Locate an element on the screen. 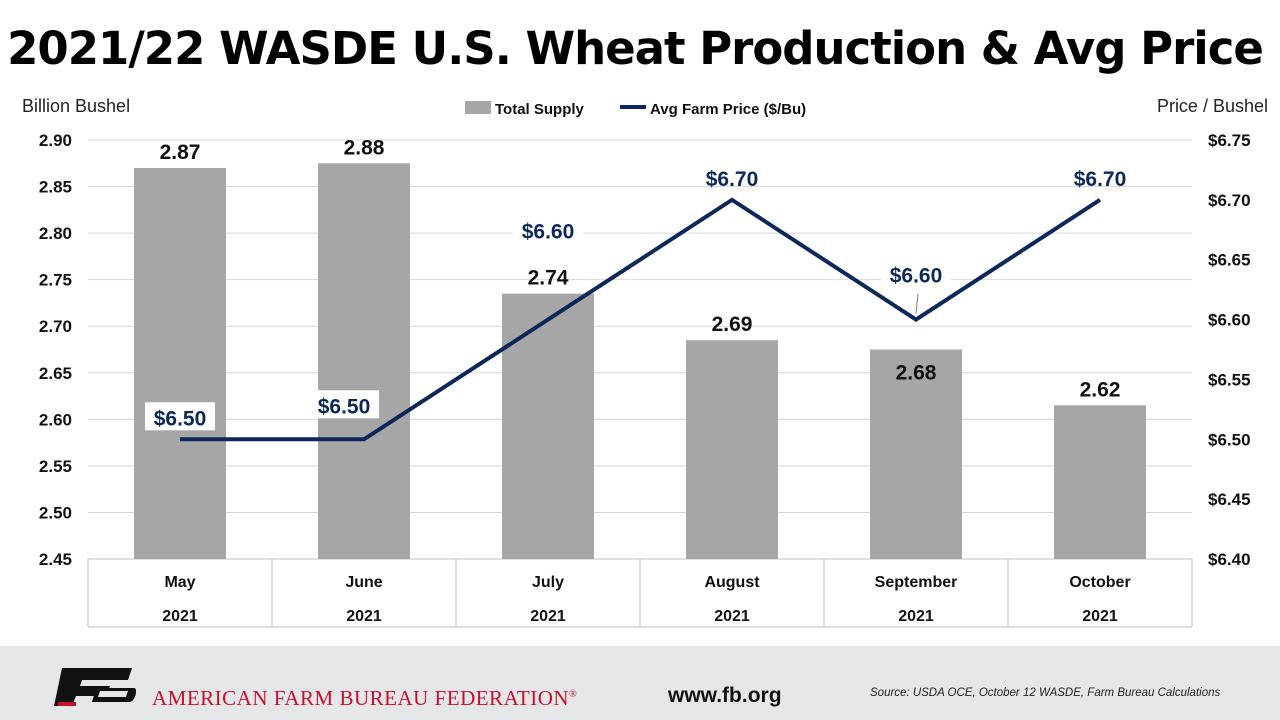  label-leader-line is located at coordinates (917, 303).